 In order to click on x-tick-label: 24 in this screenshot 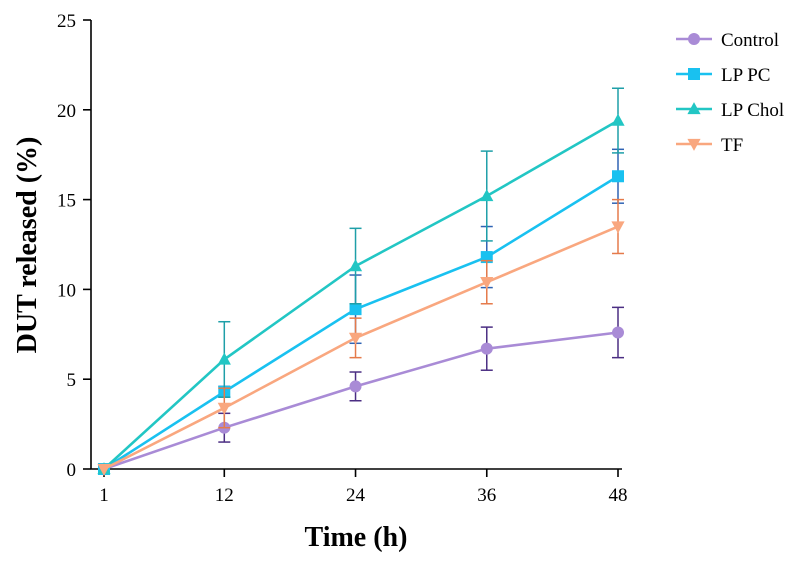, I will do `click(356, 495)`.